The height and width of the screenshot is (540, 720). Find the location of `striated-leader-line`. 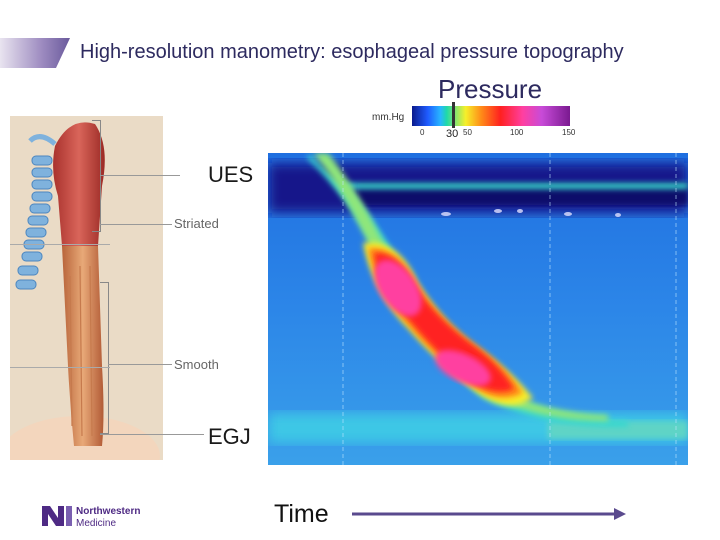

striated-leader-line is located at coordinates (136, 224).